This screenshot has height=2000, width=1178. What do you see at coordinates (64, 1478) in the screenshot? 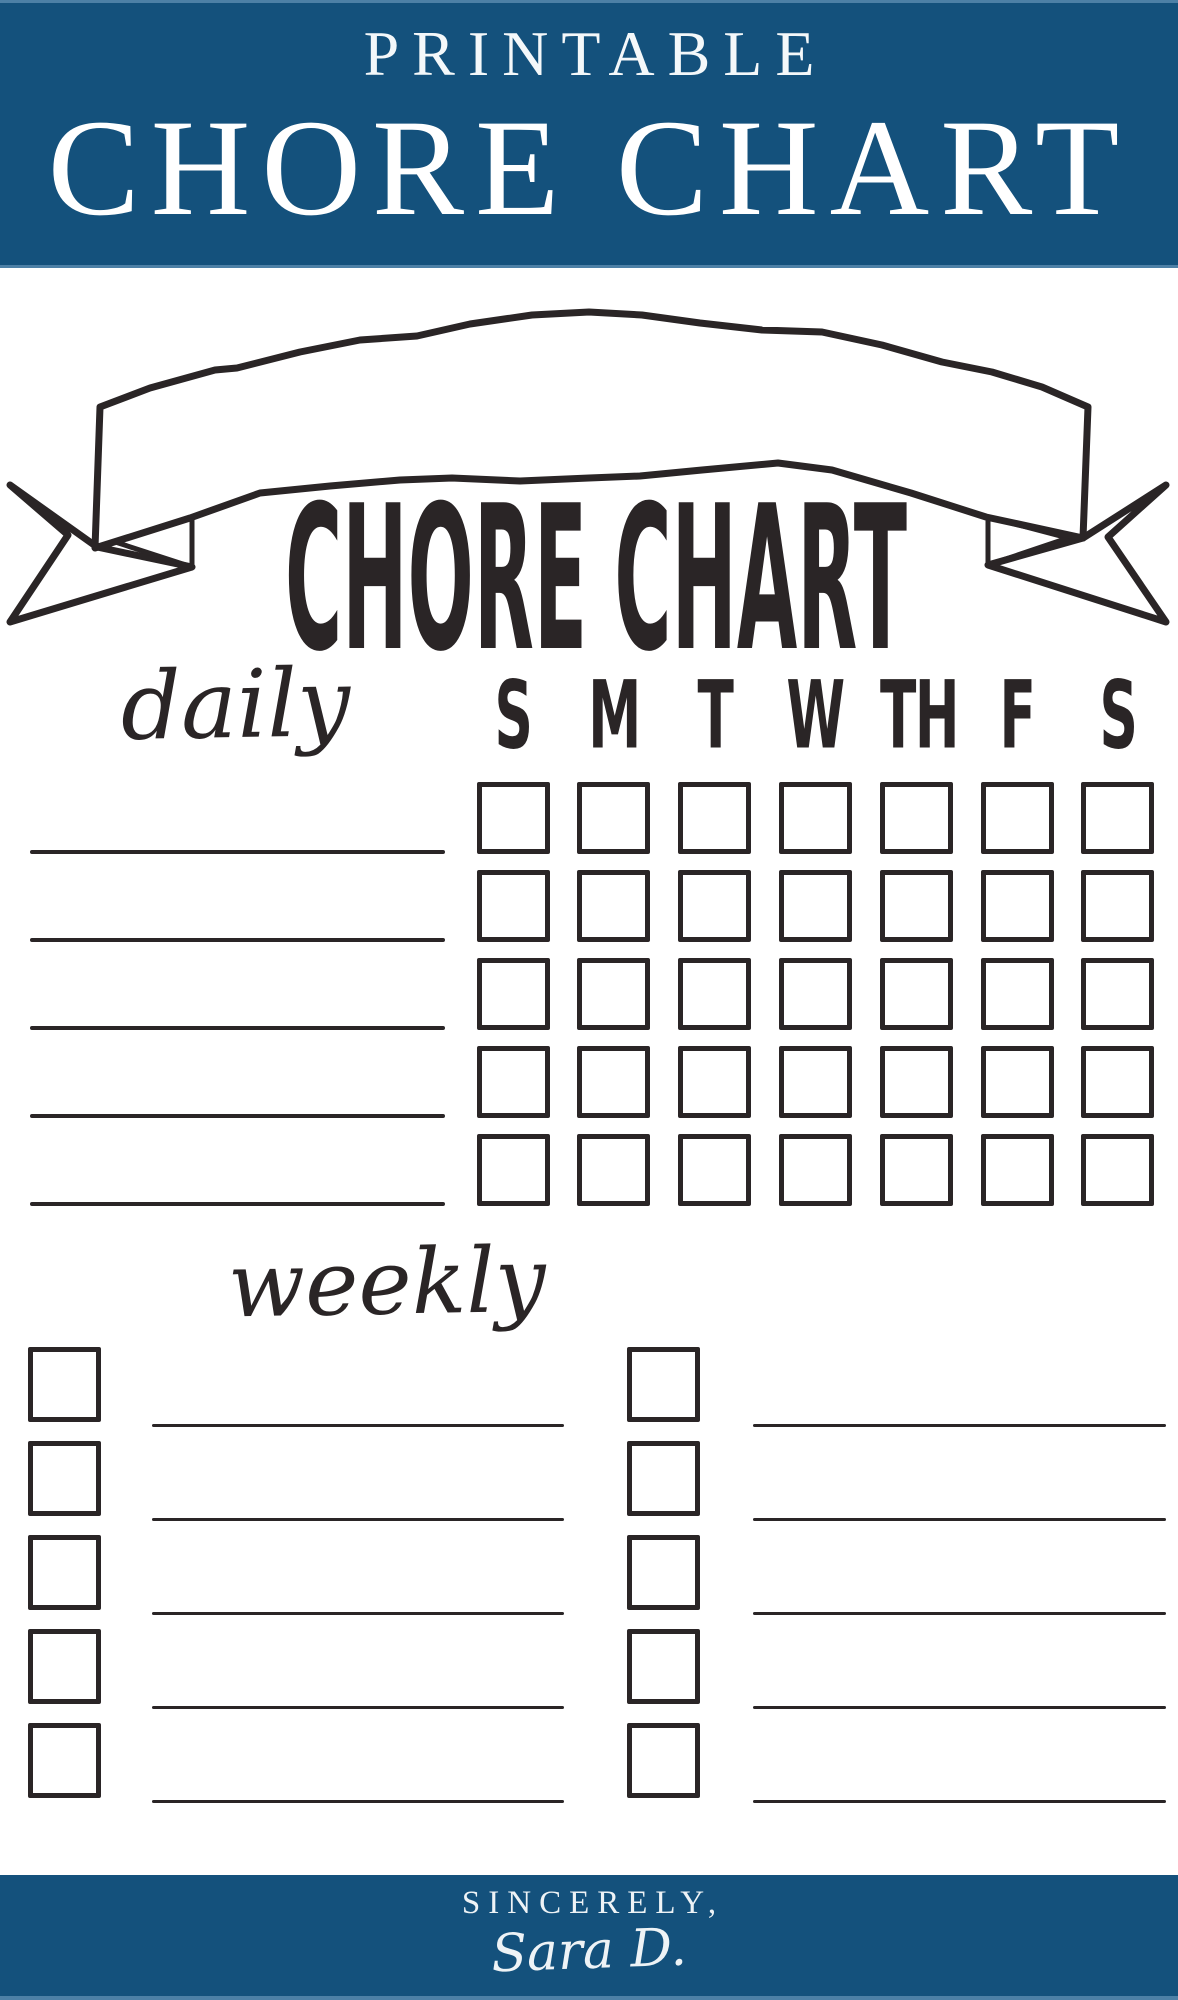
I see `weekly-checkbox-col1-row2` at bounding box center [64, 1478].